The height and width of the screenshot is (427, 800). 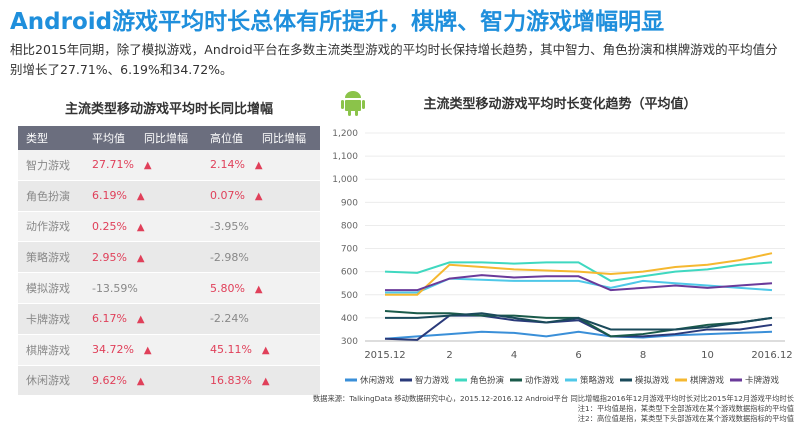 I want to click on y-tick-label: 800, so click(x=349, y=226).